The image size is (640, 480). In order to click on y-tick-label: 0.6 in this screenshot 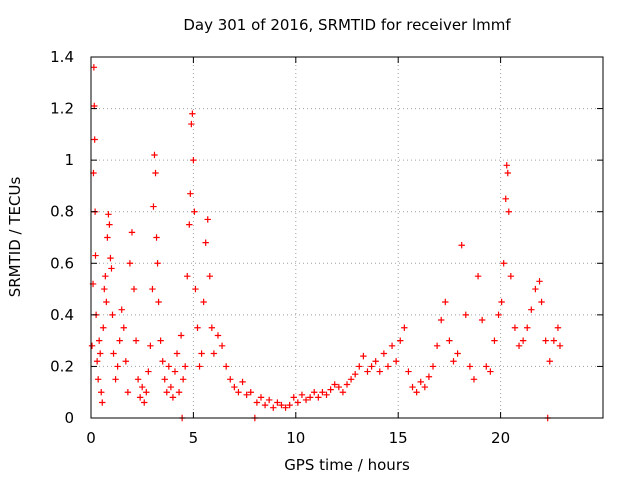, I will do `click(62, 263)`.